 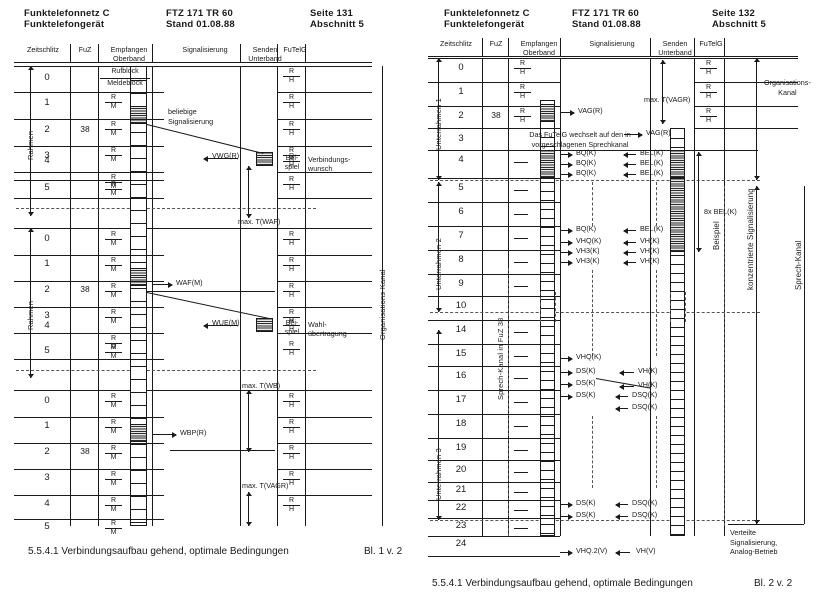 I want to click on wbp-connector, so click(x=222, y=450).